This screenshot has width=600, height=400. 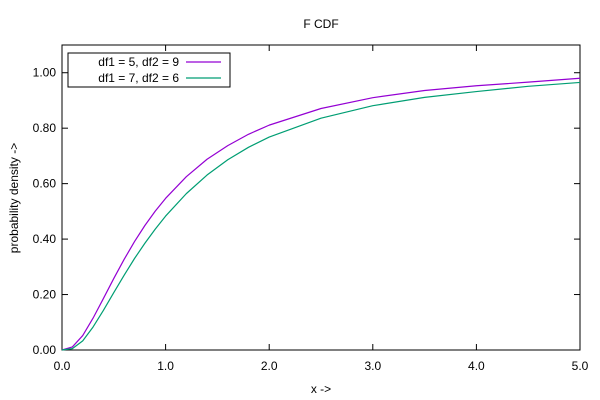 What do you see at coordinates (165, 366) in the screenshot?
I see `x-tick-label: 1.0` at bounding box center [165, 366].